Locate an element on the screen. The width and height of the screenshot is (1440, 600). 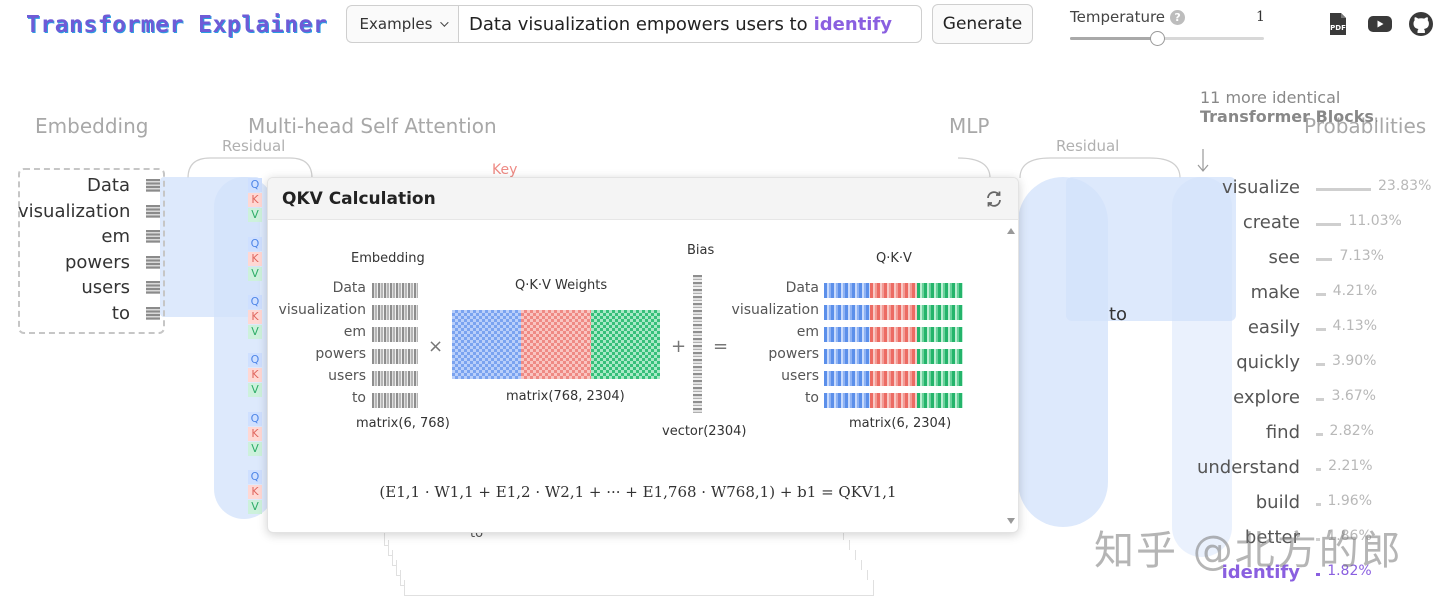
embedding-token: powers is located at coordinates (97, 262).